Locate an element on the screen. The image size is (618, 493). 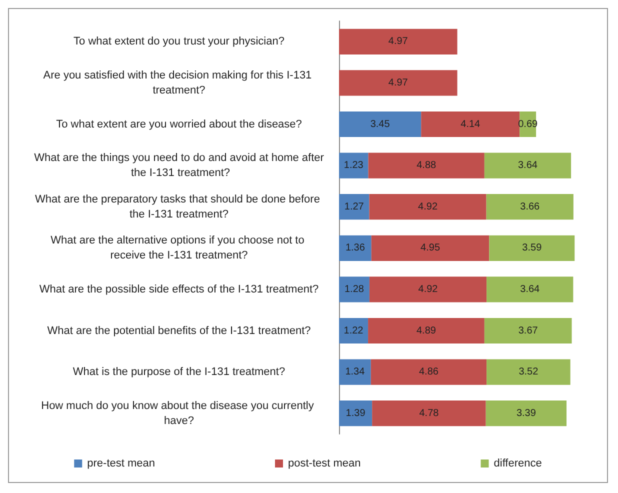
data-label: 1.28 is located at coordinates (354, 289).